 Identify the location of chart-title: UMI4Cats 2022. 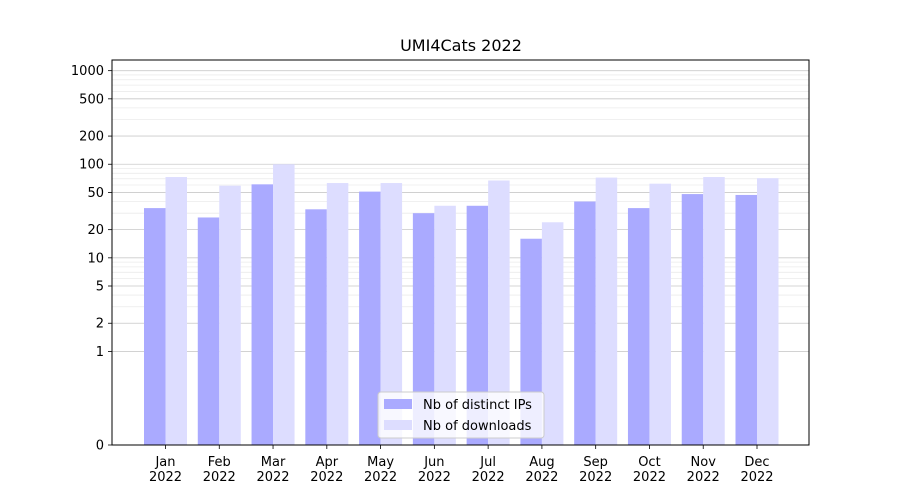
(461, 45).